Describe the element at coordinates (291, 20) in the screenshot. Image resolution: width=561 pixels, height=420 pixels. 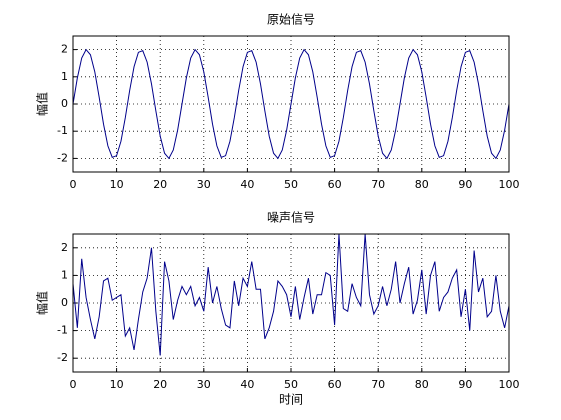
I see `chart-title: 原始信号` at that location.